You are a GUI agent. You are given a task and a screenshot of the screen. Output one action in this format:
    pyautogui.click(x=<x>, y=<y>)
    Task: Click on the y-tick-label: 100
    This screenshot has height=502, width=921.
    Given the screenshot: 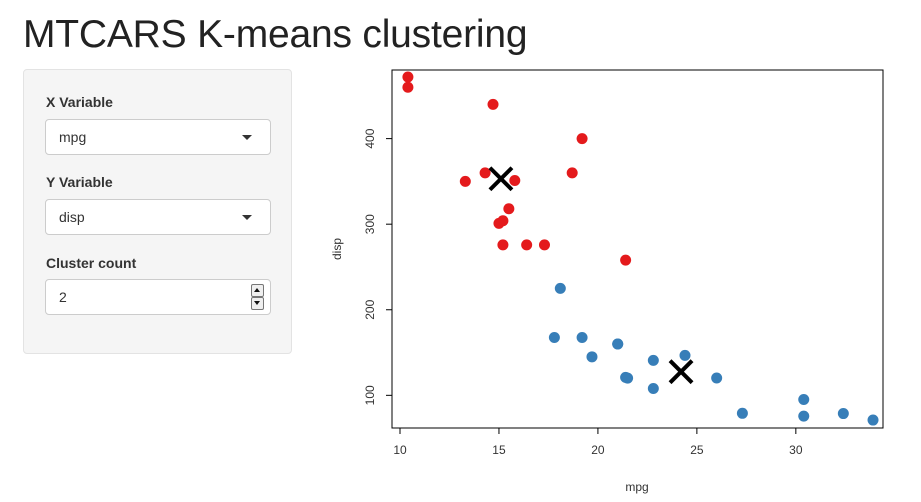 What is the action you would take?
    pyautogui.click(x=370, y=395)
    